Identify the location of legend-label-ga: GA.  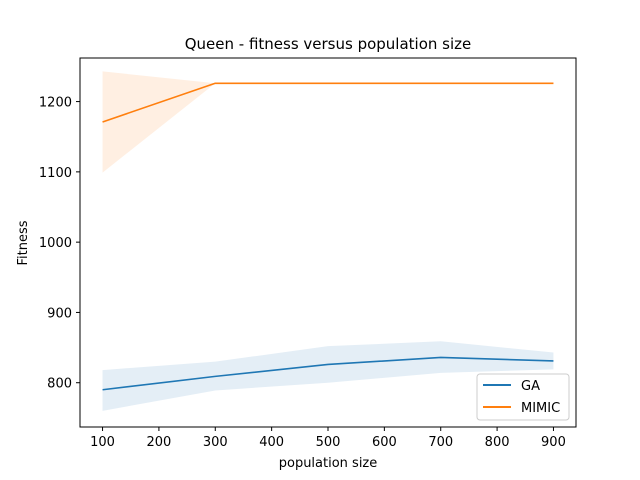
(530, 386).